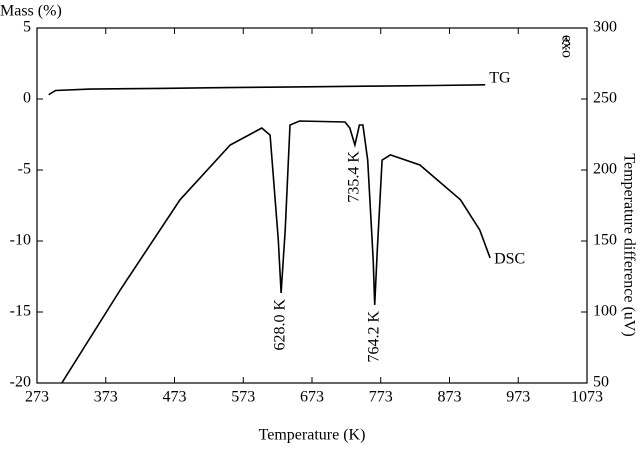 This screenshot has height=456, width=640. I want to click on y2-tick-label: 300, so click(605, 27).